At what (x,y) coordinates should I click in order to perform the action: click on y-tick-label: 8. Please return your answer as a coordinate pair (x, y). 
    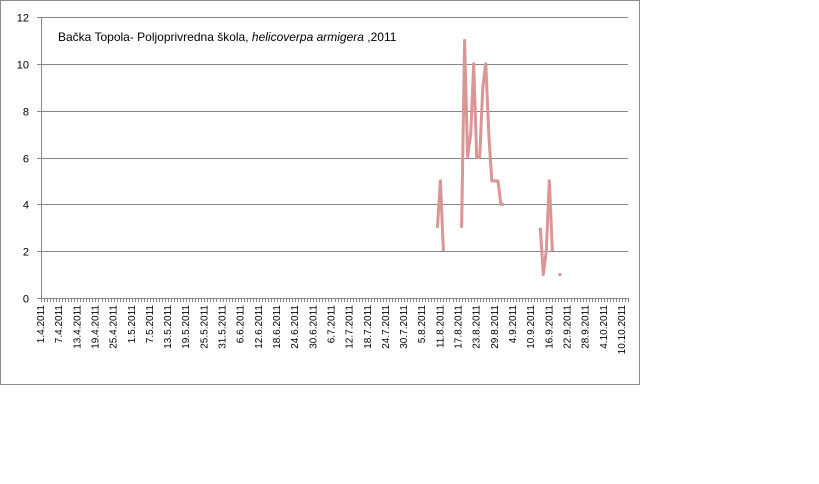
    Looking at the image, I should click on (26, 113).